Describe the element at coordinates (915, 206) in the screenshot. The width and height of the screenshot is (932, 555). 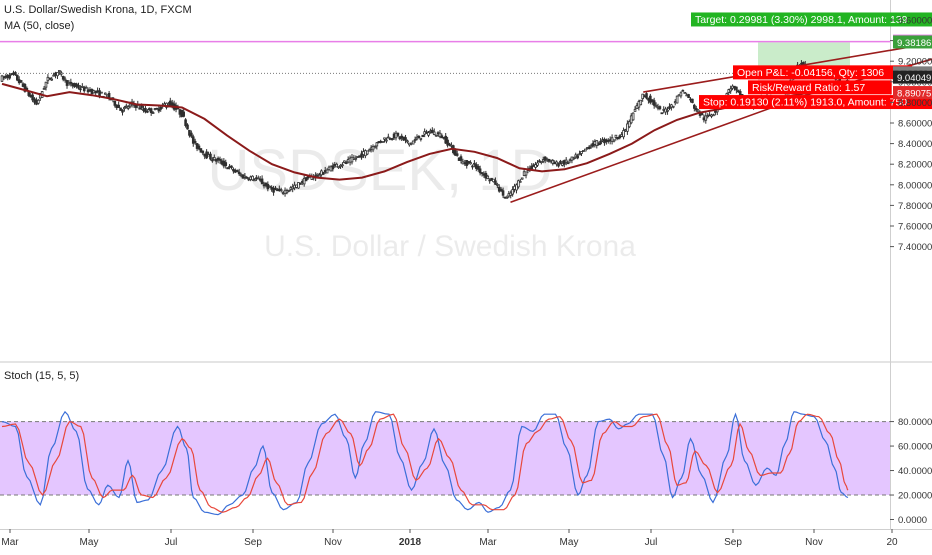
I see `price-tick-label: 7.80000` at that location.